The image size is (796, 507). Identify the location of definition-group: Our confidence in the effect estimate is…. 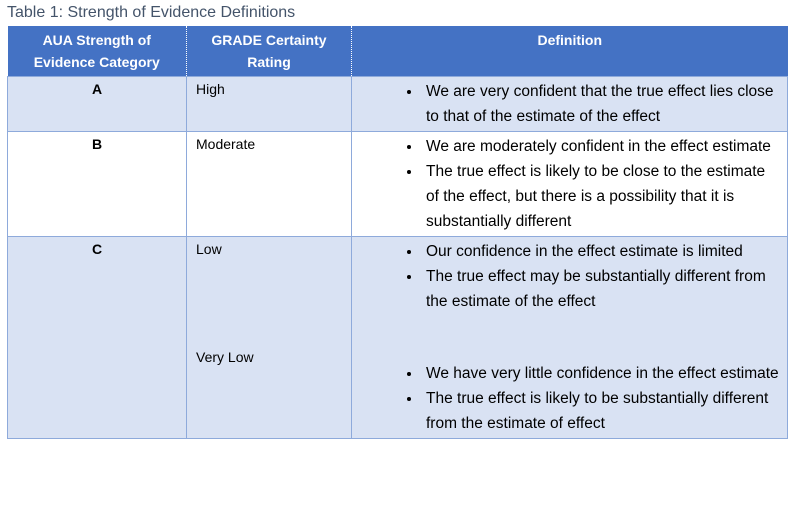
(569, 300).